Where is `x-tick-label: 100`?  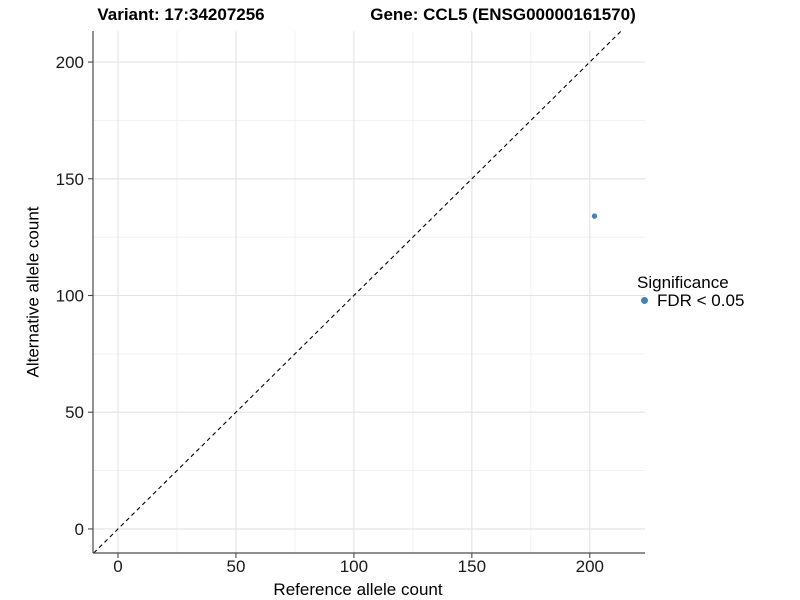
x-tick-label: 100 is located at coordinates (354, 566).